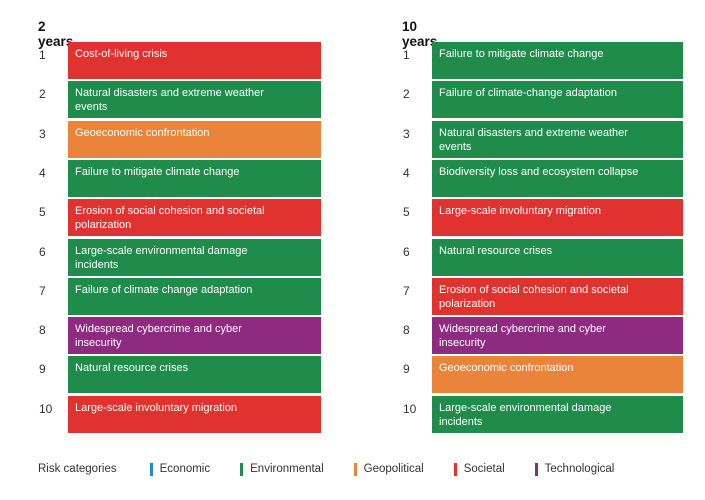 The height and width of the screenshot is (500, 705). Describe the element at coordinates (406, 173) in the screenshot. I see `ten-year-rank-number: 4` at that location.